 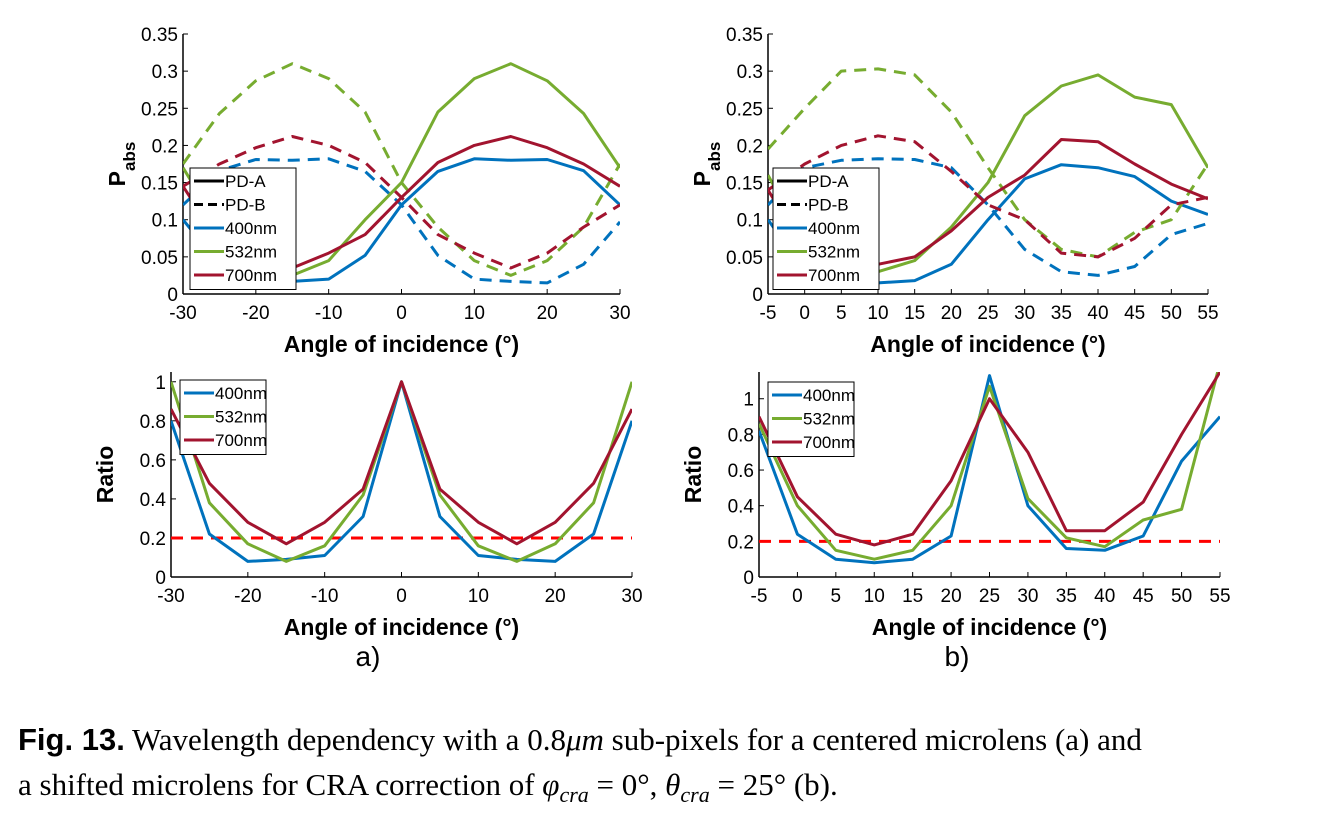 I want to click on y-tick-label: 0.25, so click(x=744, y=109).